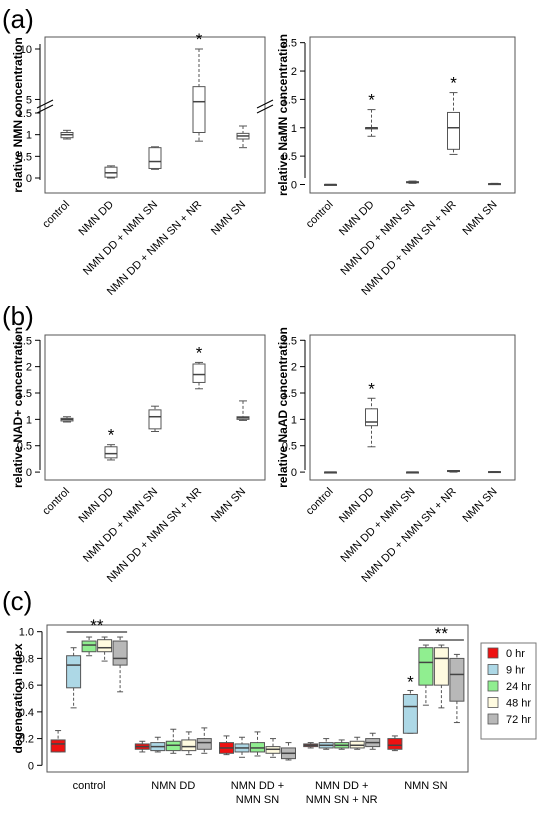  What do you see at coordinates (17, 601) in the screenshot?
I see `panel-label-c: (c)` at bounding box center [17, 601].